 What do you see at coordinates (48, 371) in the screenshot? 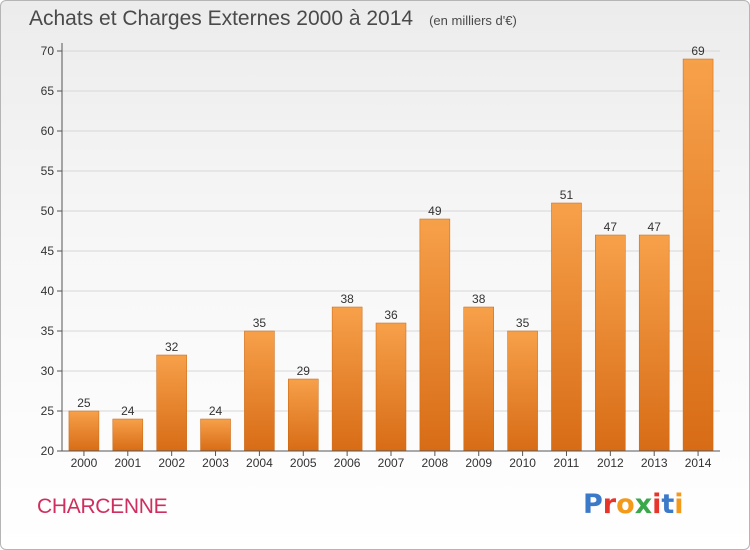
I see `y-tick-label: 30` at bounding box center [48, 371].